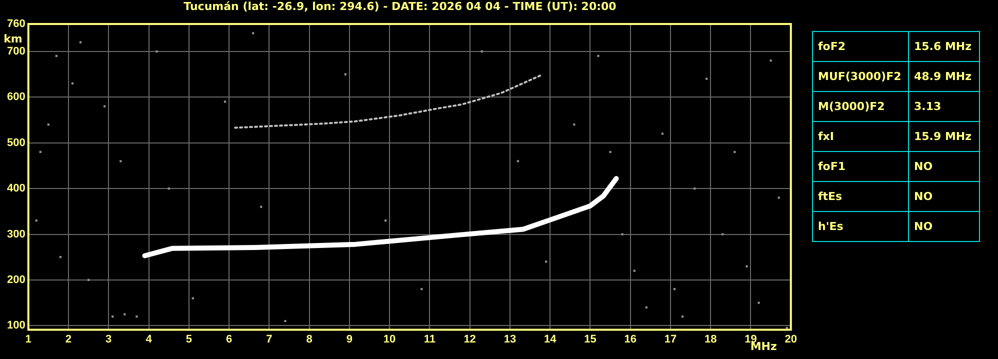 The image size is (998, 359). What do you see at coordinates (189, 339) in the screenshot?
I see `x-tick-label: 5` at bounding box center [189, 339].